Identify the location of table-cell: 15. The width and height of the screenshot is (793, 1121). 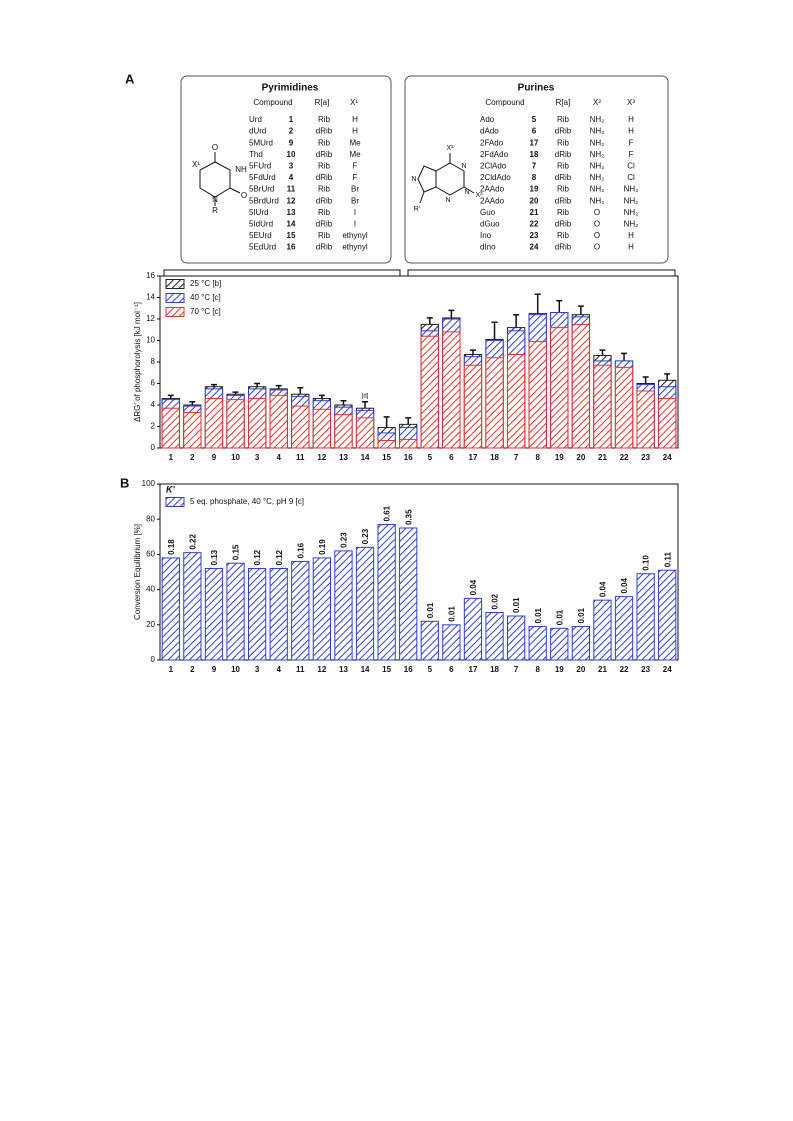
(291, 235).